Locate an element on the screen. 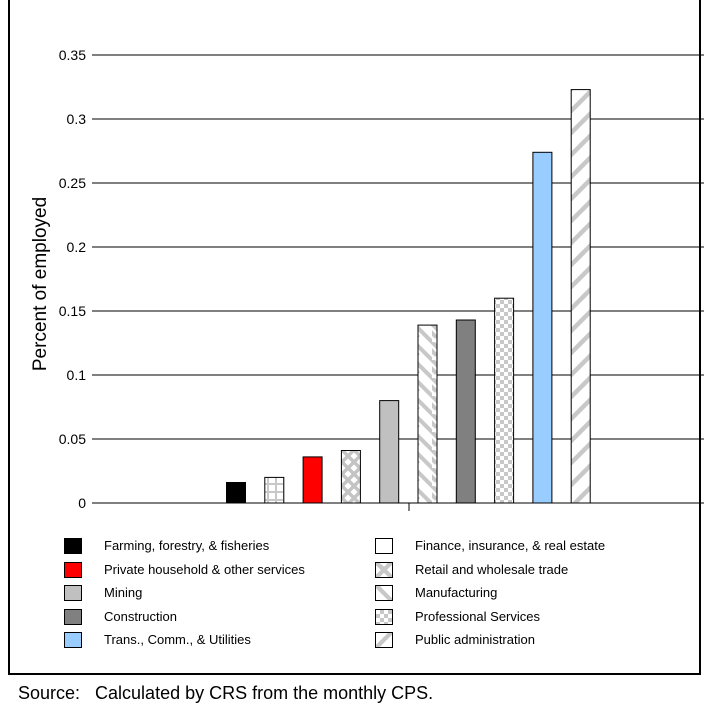 The width and height of the screenshot is (704, 712). y-tick-label: 0.05 is located at coordinates (72, 439).